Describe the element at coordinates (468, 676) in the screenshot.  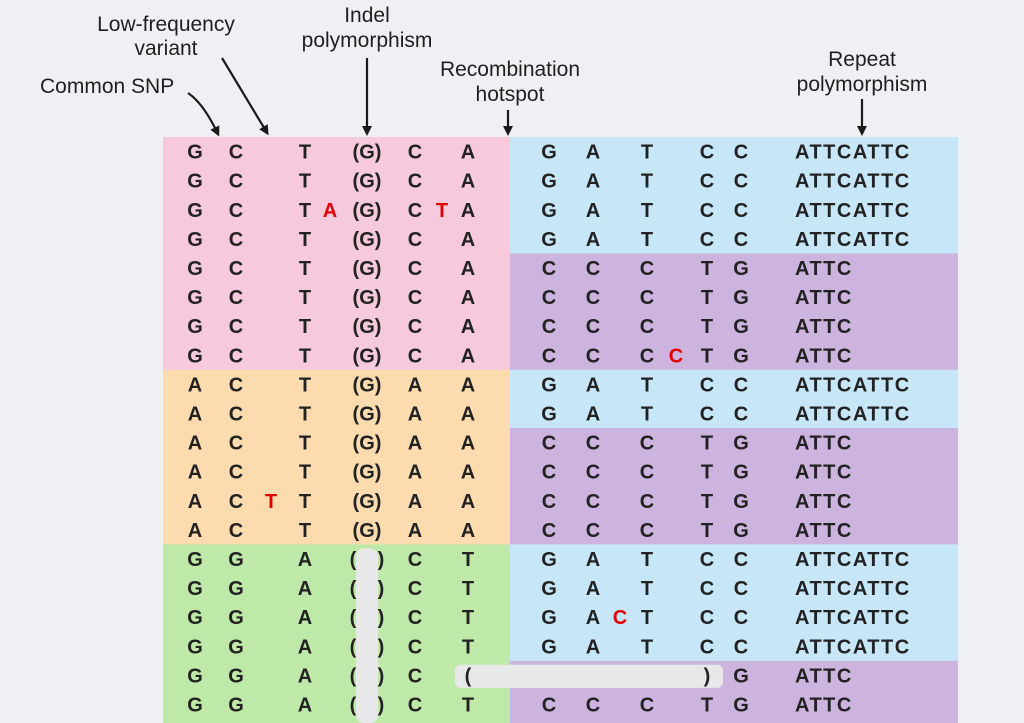
I see `left-base: (` at that location.